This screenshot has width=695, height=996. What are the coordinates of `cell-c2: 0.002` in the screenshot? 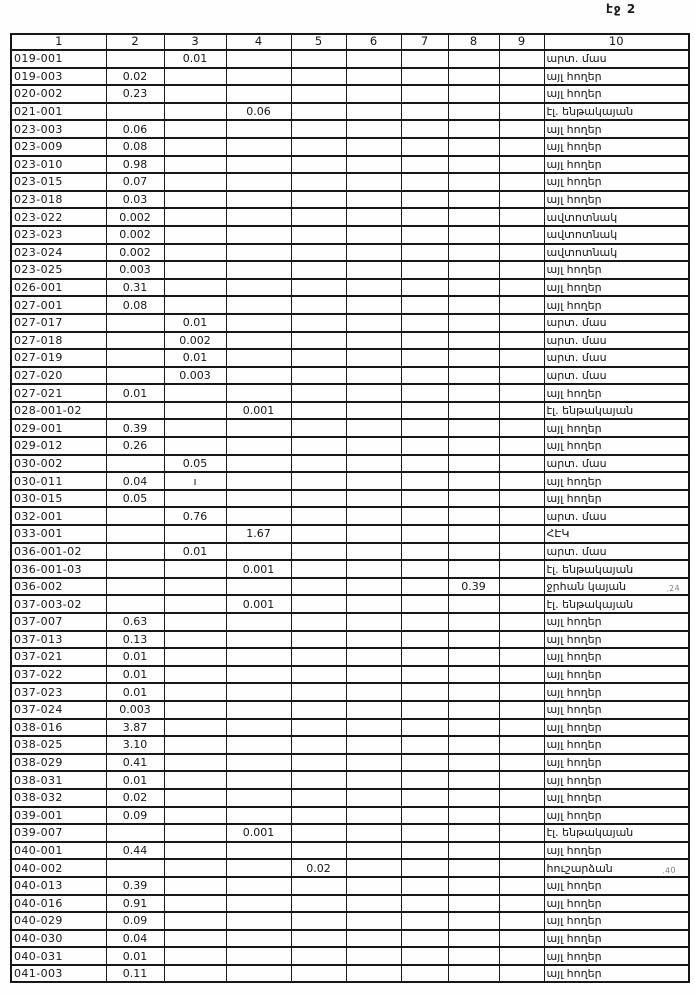 It's located at (135, 234).